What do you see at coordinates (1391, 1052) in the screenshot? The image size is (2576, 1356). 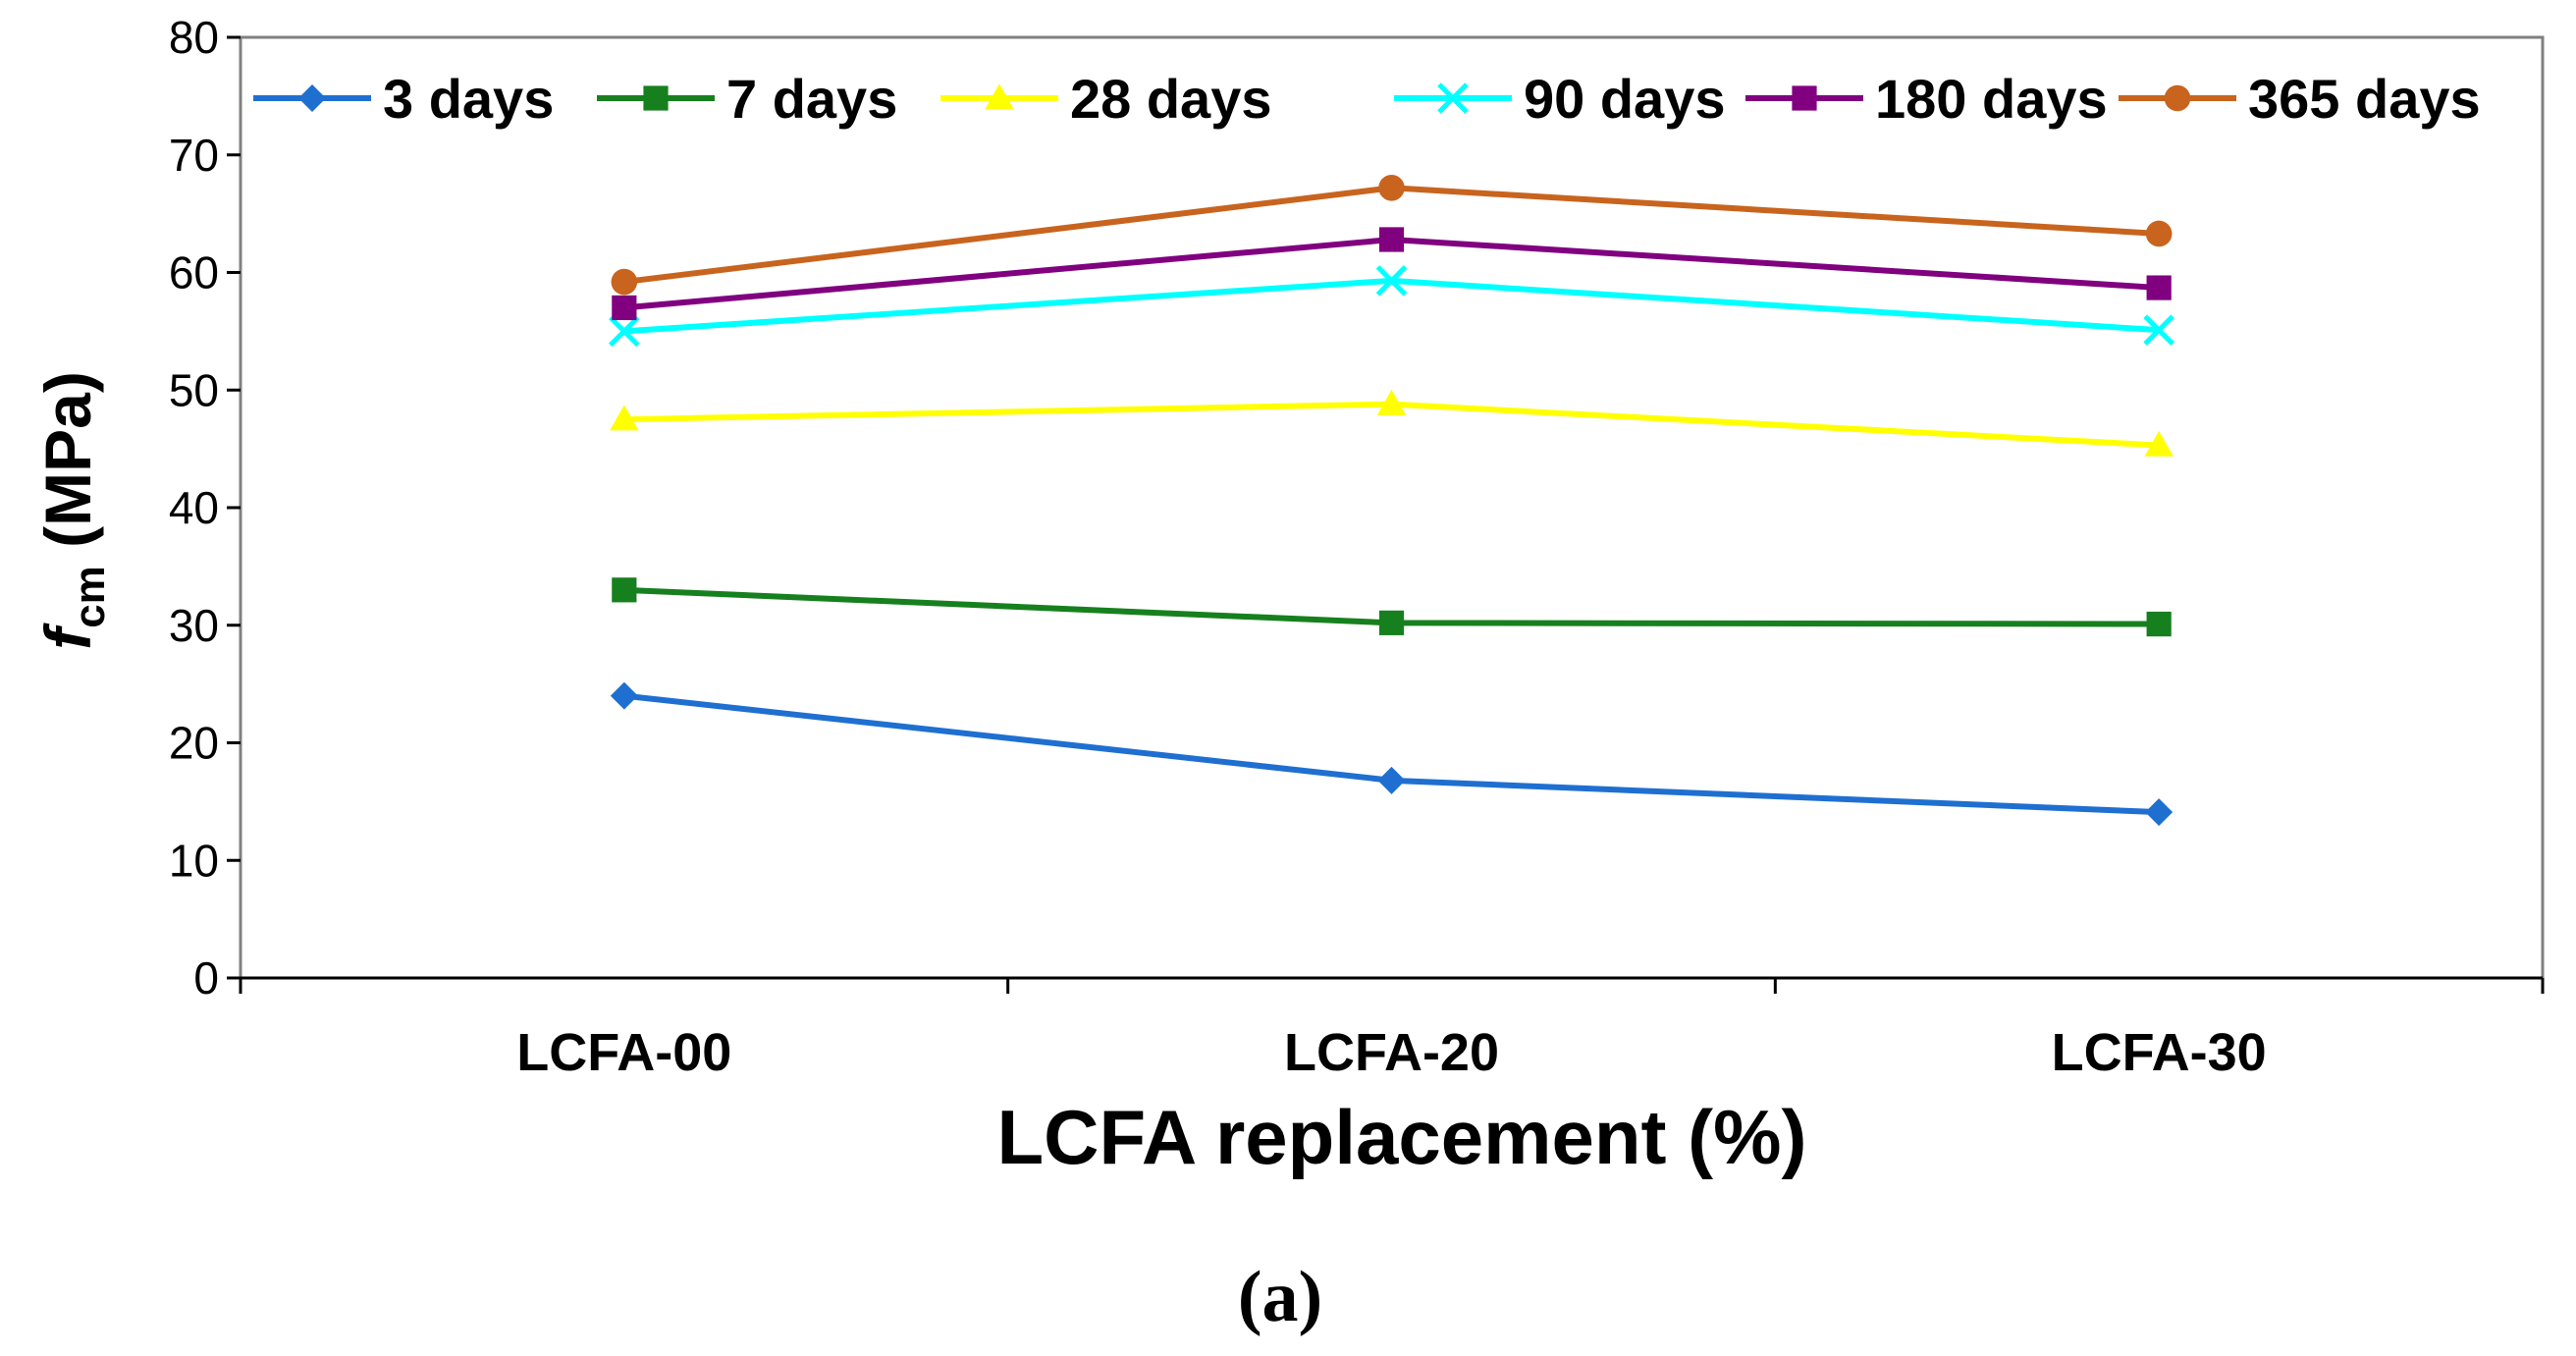 I see `x-category-label: LCFA-20` at bounding box center [1391, 1052].